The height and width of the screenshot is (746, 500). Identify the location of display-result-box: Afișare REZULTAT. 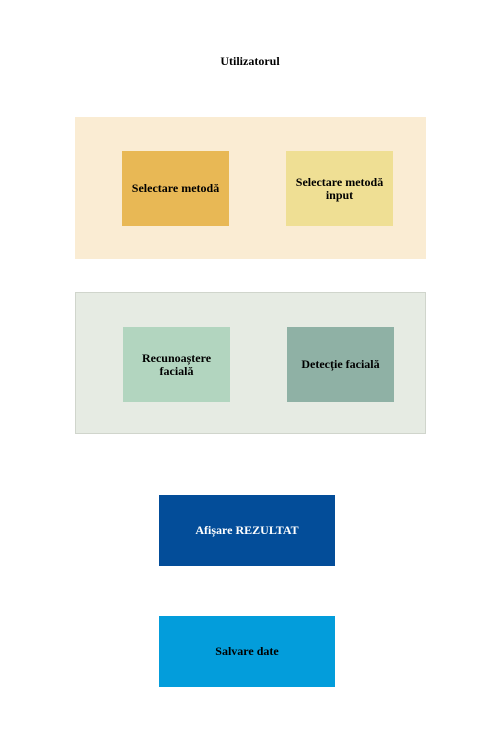
(247, 530).